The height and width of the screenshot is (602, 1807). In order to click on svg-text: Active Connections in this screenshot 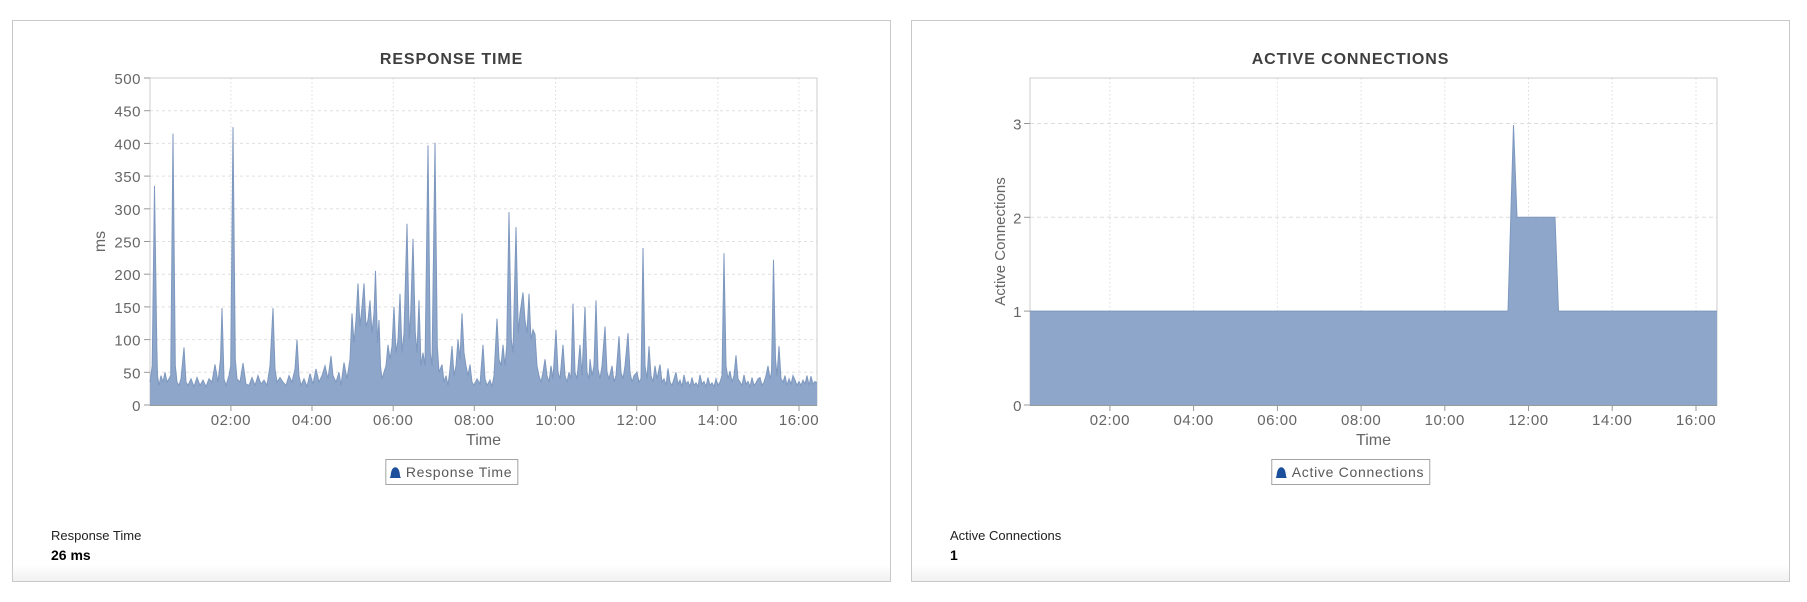, I will do `click(1000, 241)`.